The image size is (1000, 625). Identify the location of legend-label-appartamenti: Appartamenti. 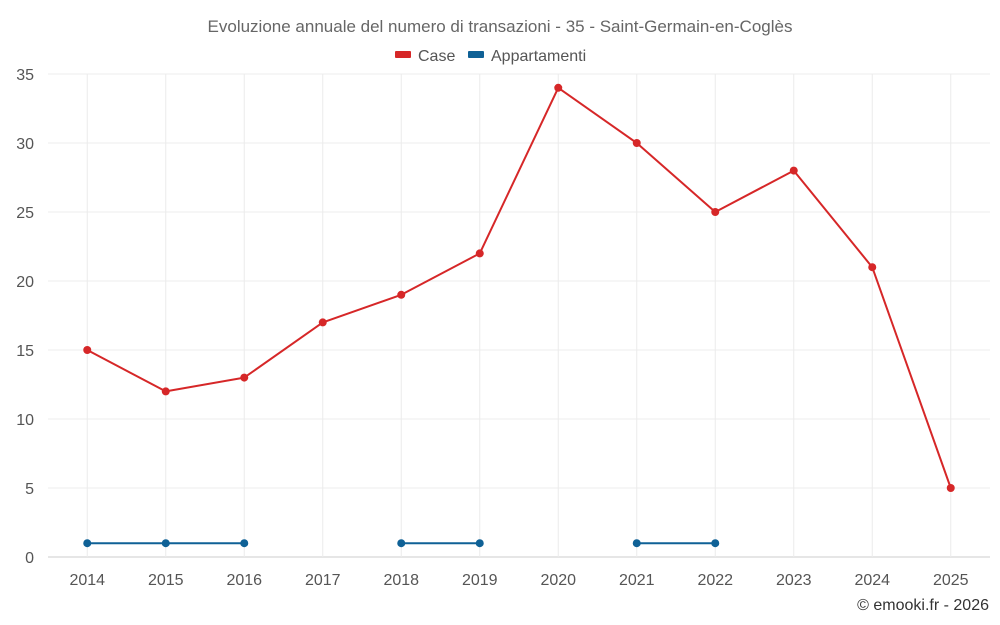
(538, 56).